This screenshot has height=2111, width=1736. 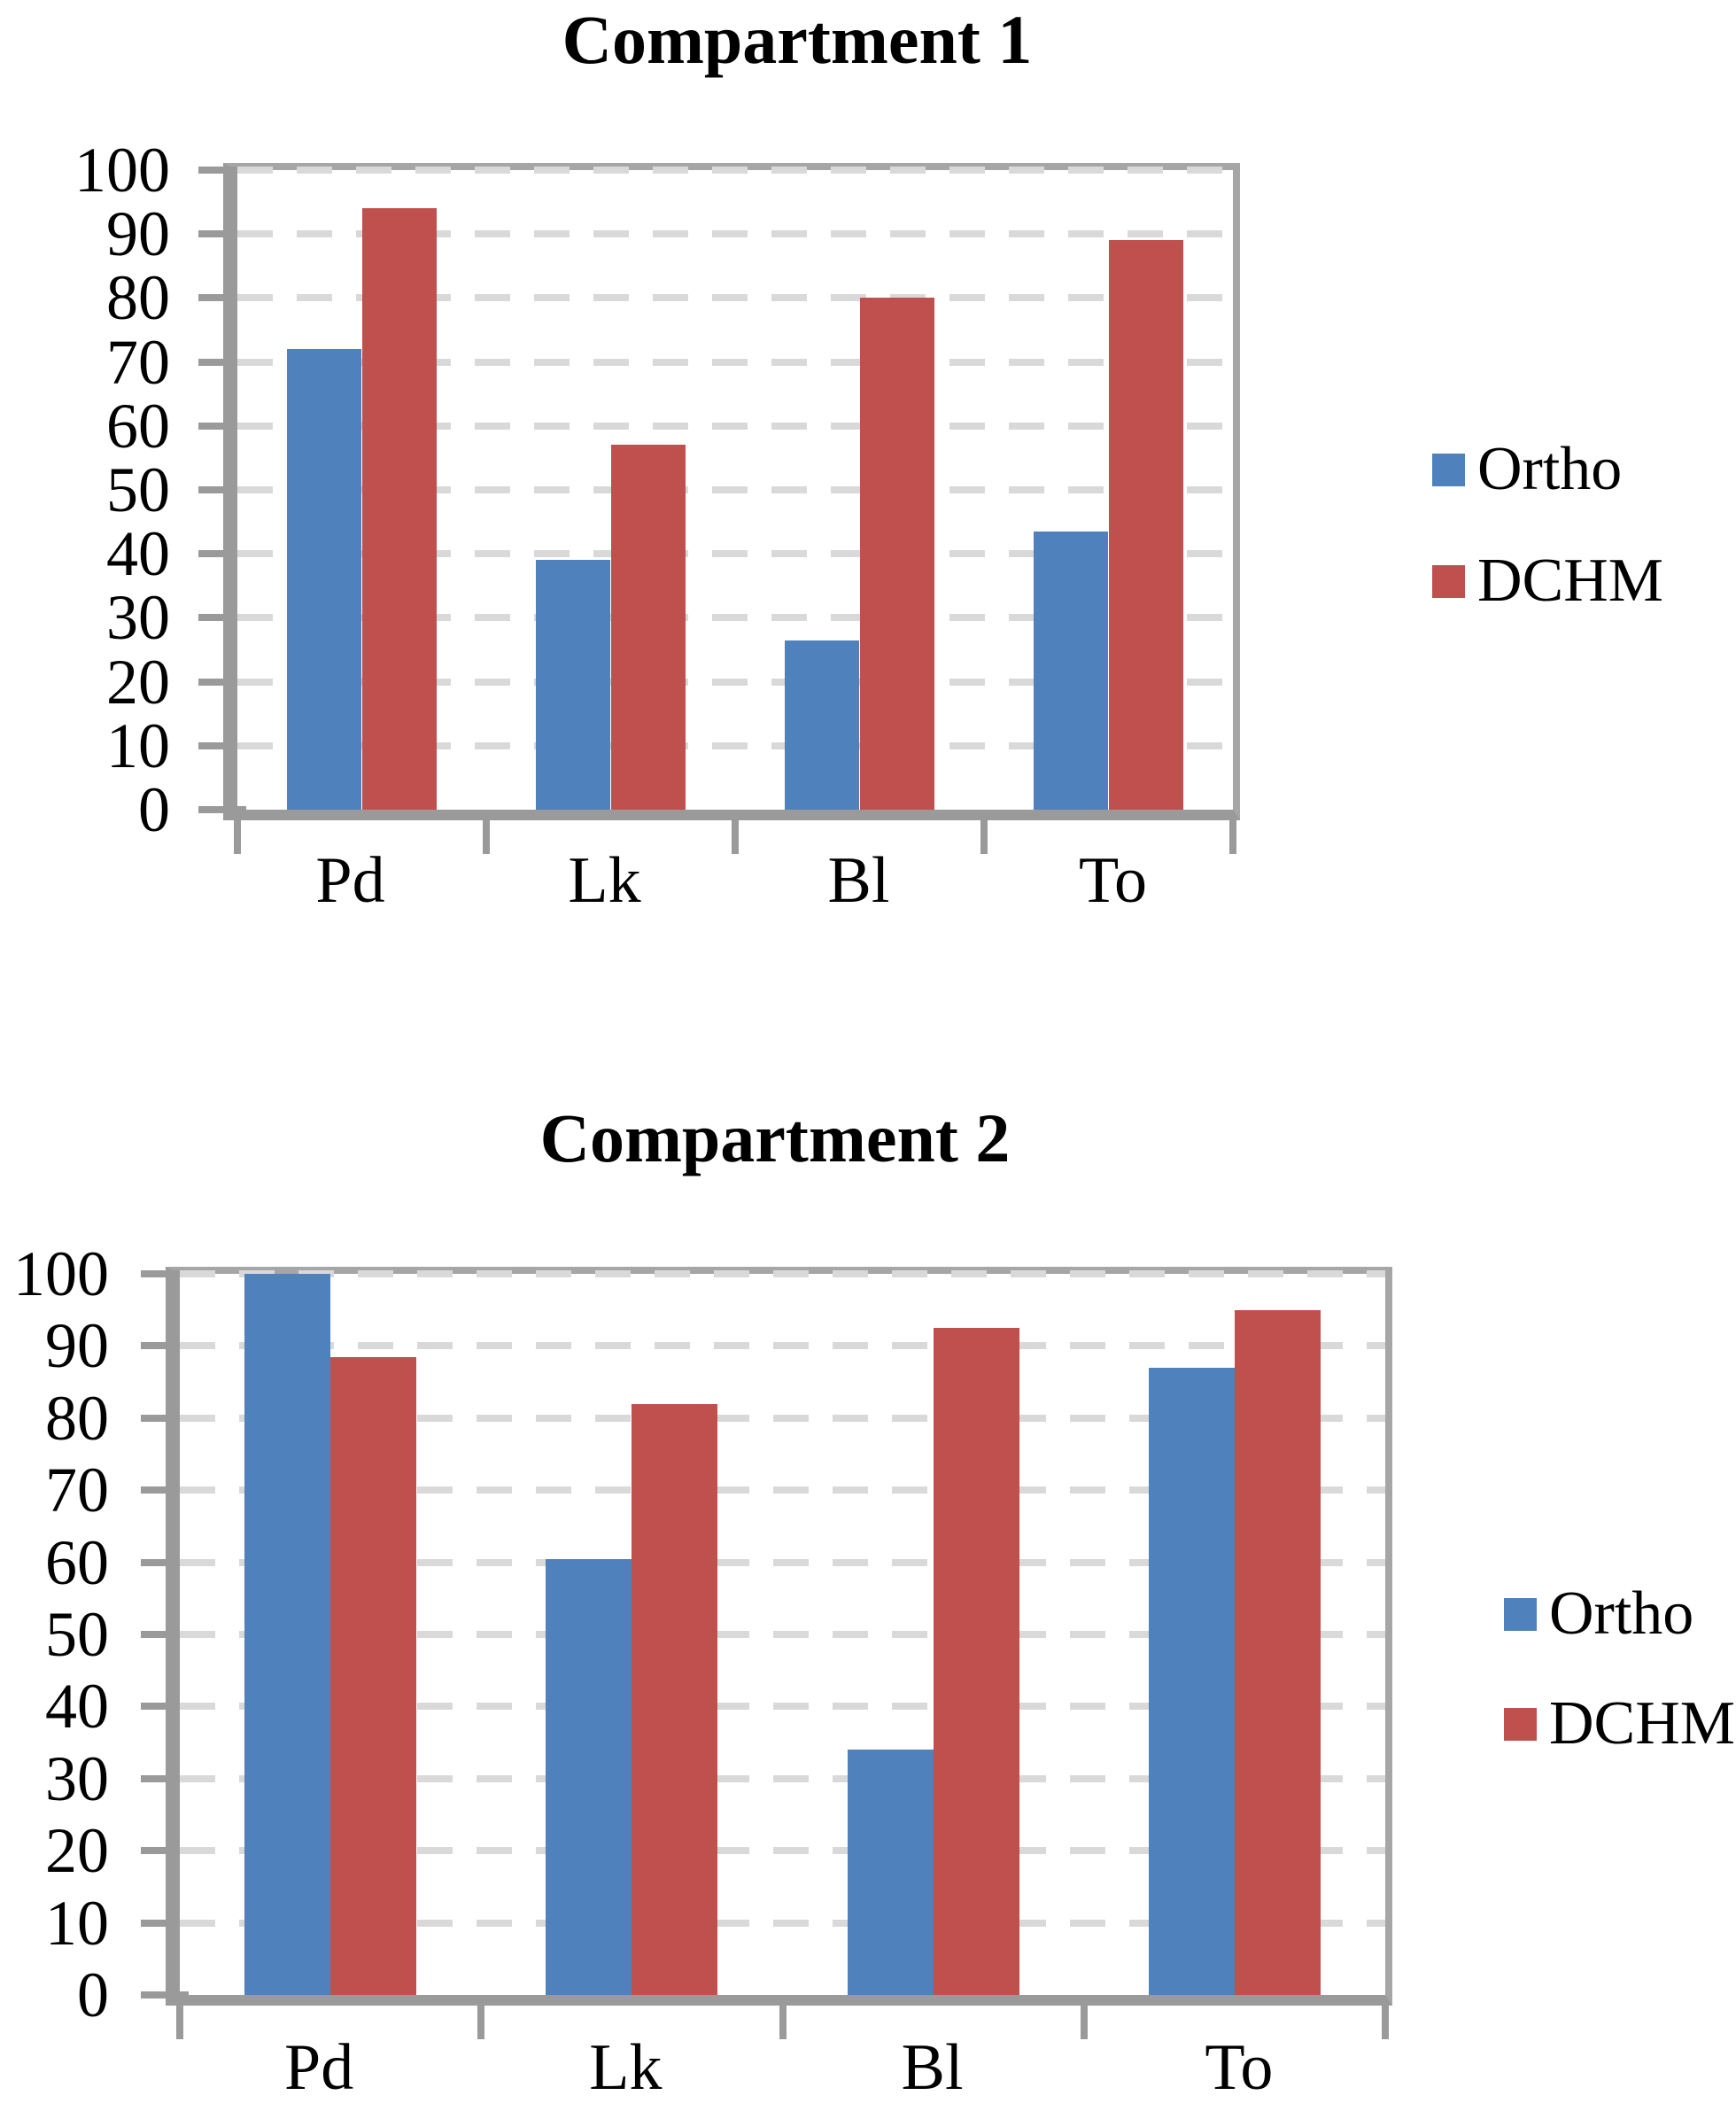 I want to click on bar-dchm-pd, so click(x=374, y=1675).